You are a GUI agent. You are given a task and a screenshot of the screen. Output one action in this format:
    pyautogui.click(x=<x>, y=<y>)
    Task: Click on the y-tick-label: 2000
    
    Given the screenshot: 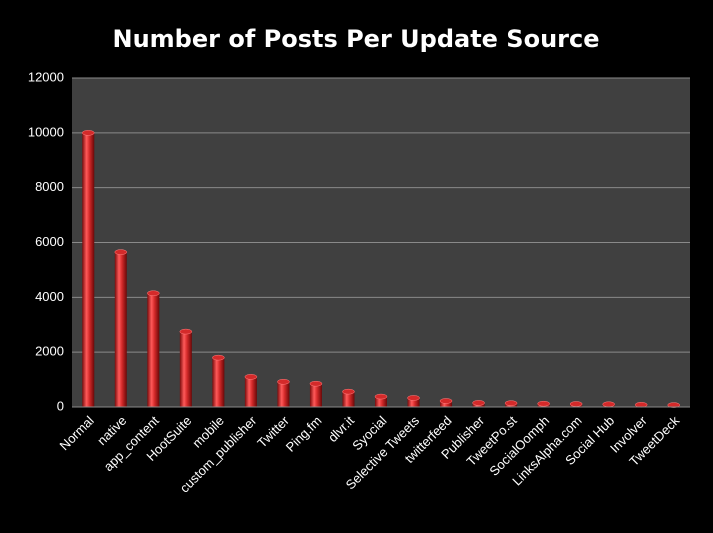 What is the action you would take?
    pyautogui.click(x=49, y=351)
    